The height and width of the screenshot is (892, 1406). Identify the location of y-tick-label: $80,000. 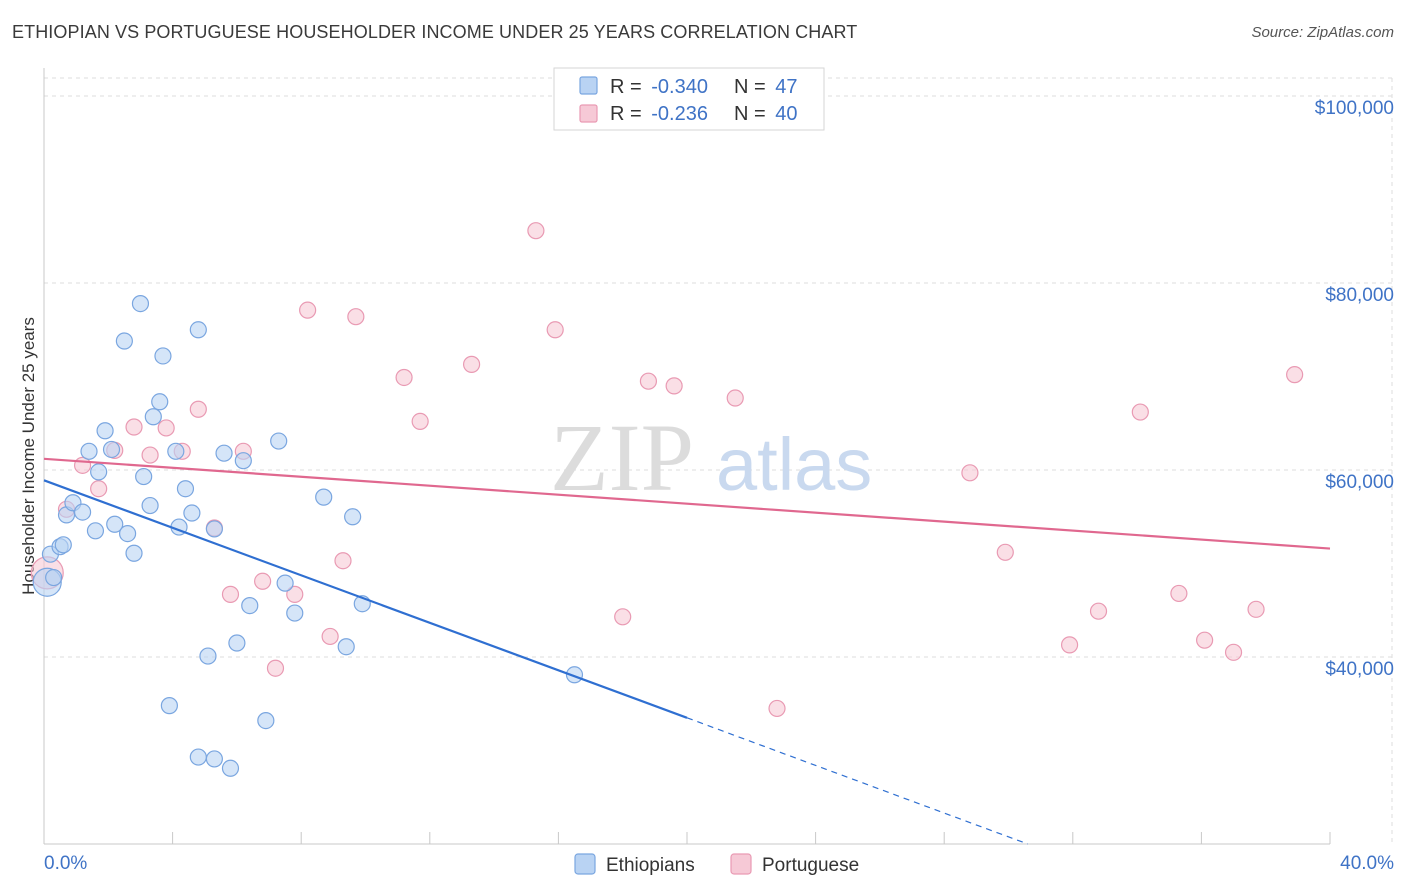
(1359, 295).